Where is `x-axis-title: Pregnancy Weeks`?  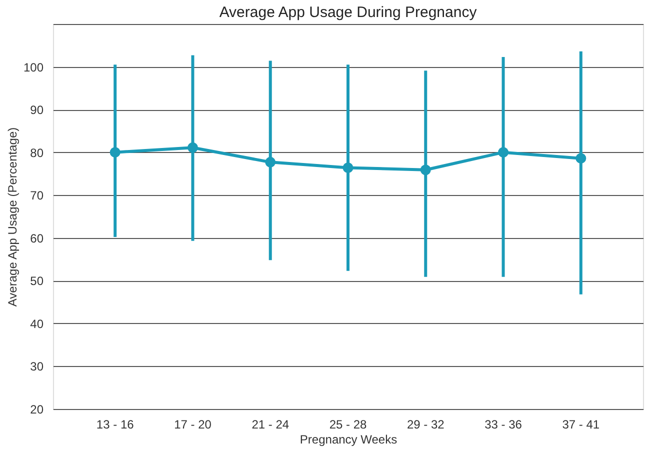 x-axis-title: Pregnancy Weeks is located at coordinates (349, 439).